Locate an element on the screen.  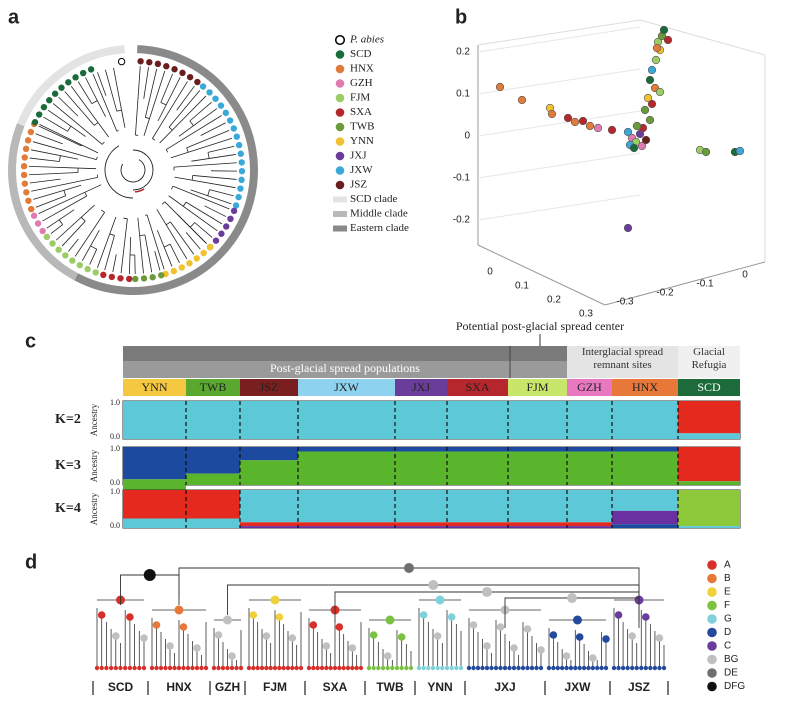
clade-ring is located at coordinates (166, 170).